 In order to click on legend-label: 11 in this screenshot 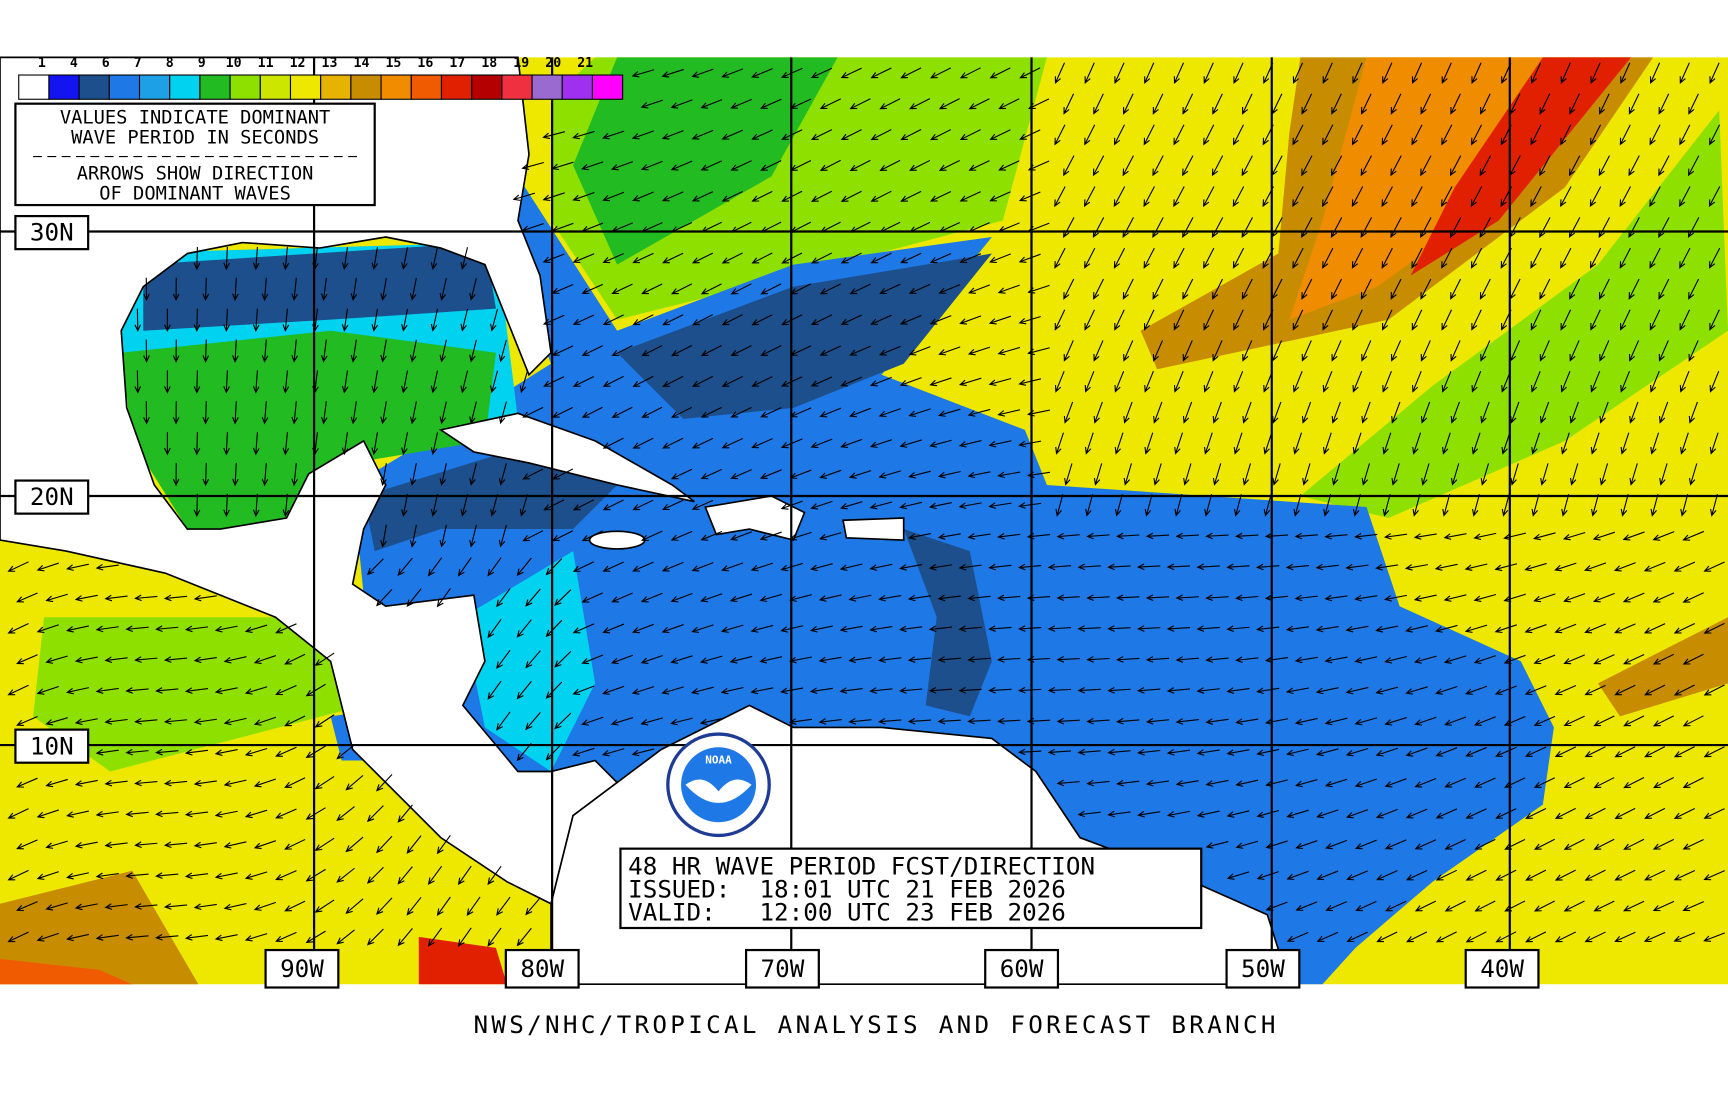, I will do `click(266, 63)`.